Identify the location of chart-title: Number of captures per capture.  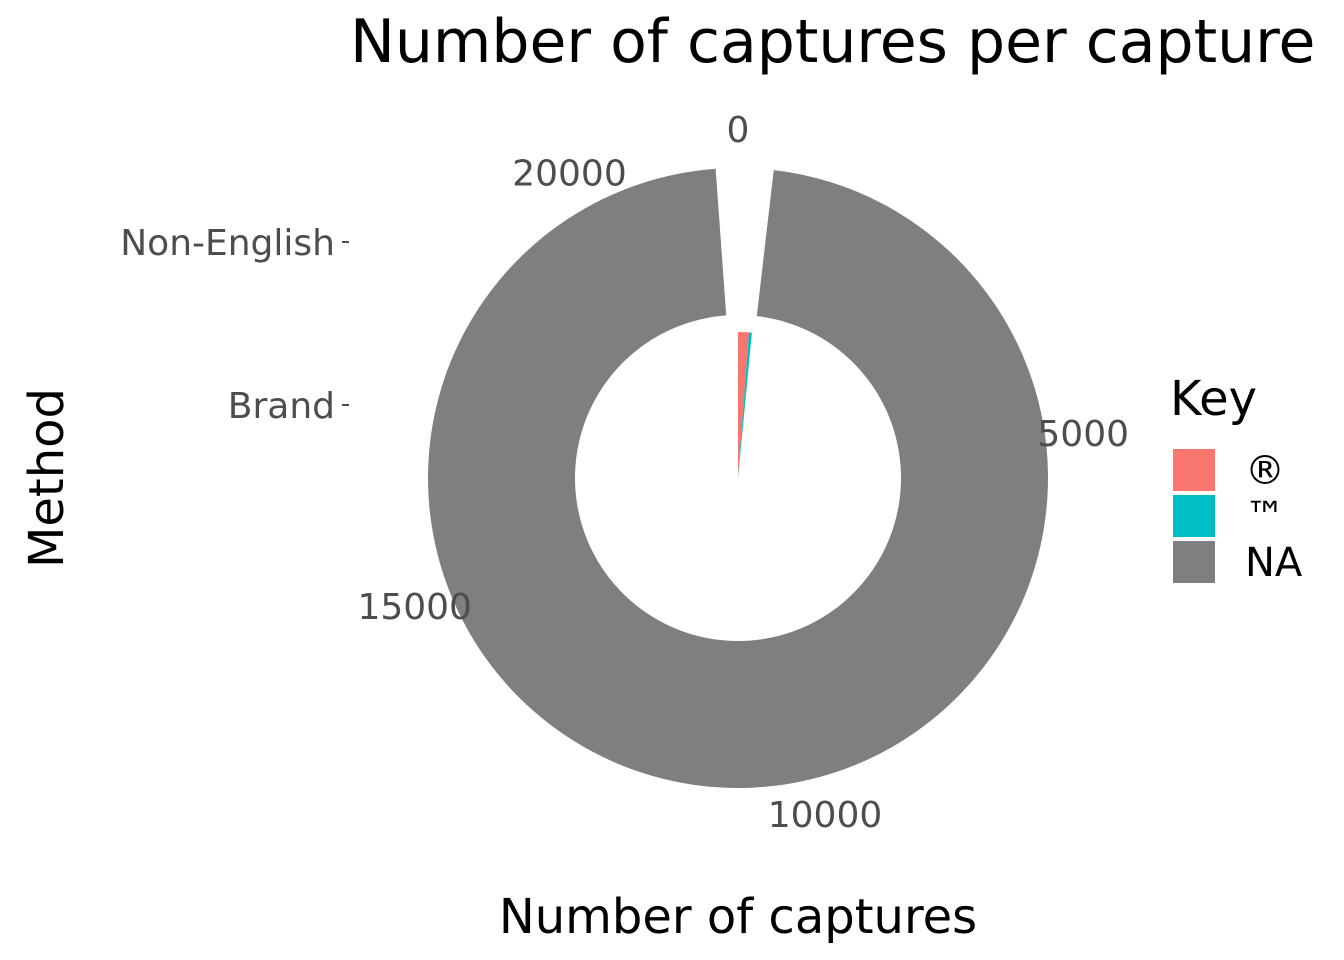
(832, 42).